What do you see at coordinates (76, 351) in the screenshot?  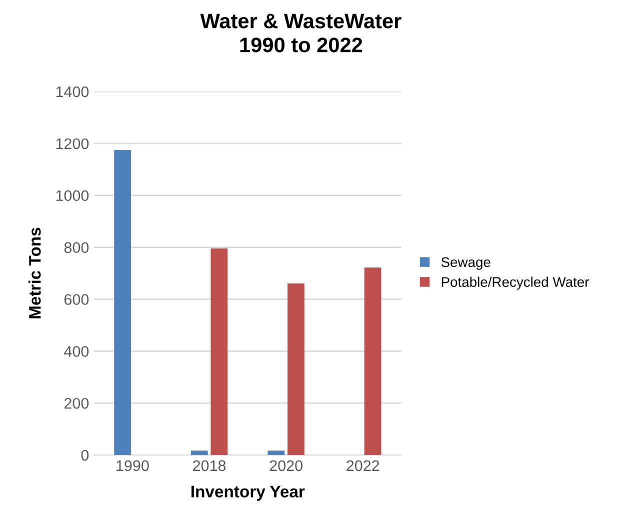 I see `y-tick-label: 400` at bounding box center [76, 351].